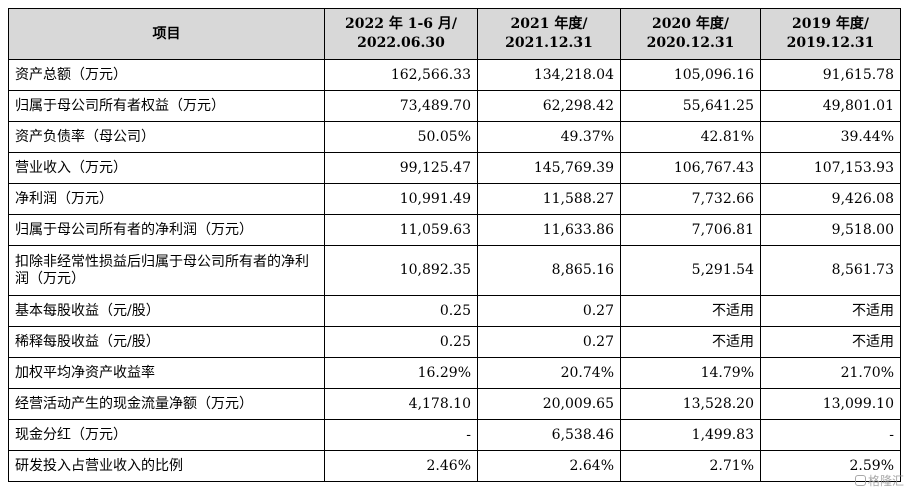  Describe the element at coordinates (166, 404) in the screenshot. I see `row-label: 经营活动产生的现金流量净额（万元）` at that location.